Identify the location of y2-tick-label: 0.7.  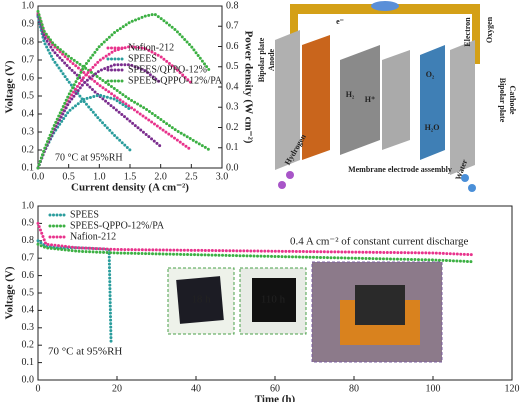
(232, 26).